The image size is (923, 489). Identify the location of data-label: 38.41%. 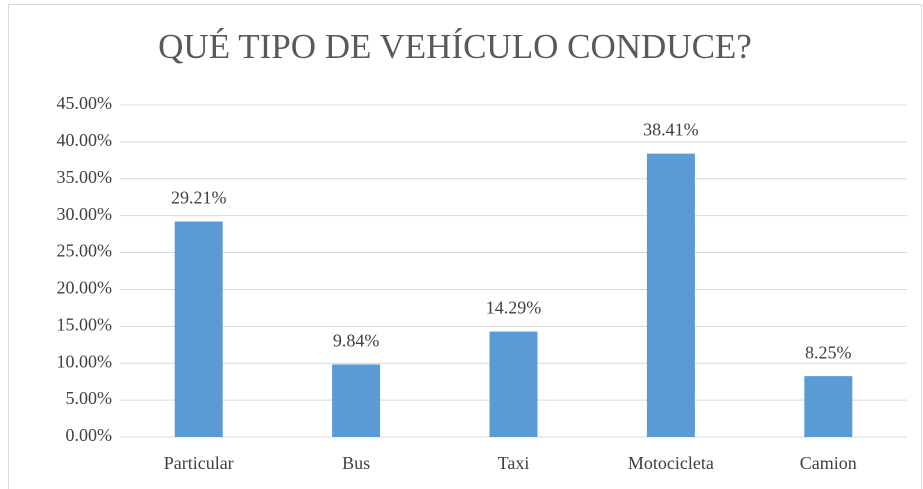
(671, 130).